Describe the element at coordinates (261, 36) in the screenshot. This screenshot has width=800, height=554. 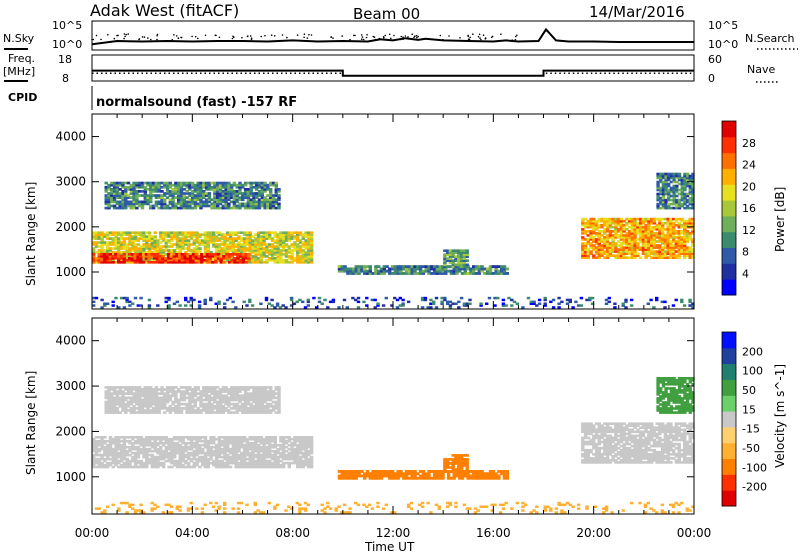
I see `noise-search-dot` at that location.